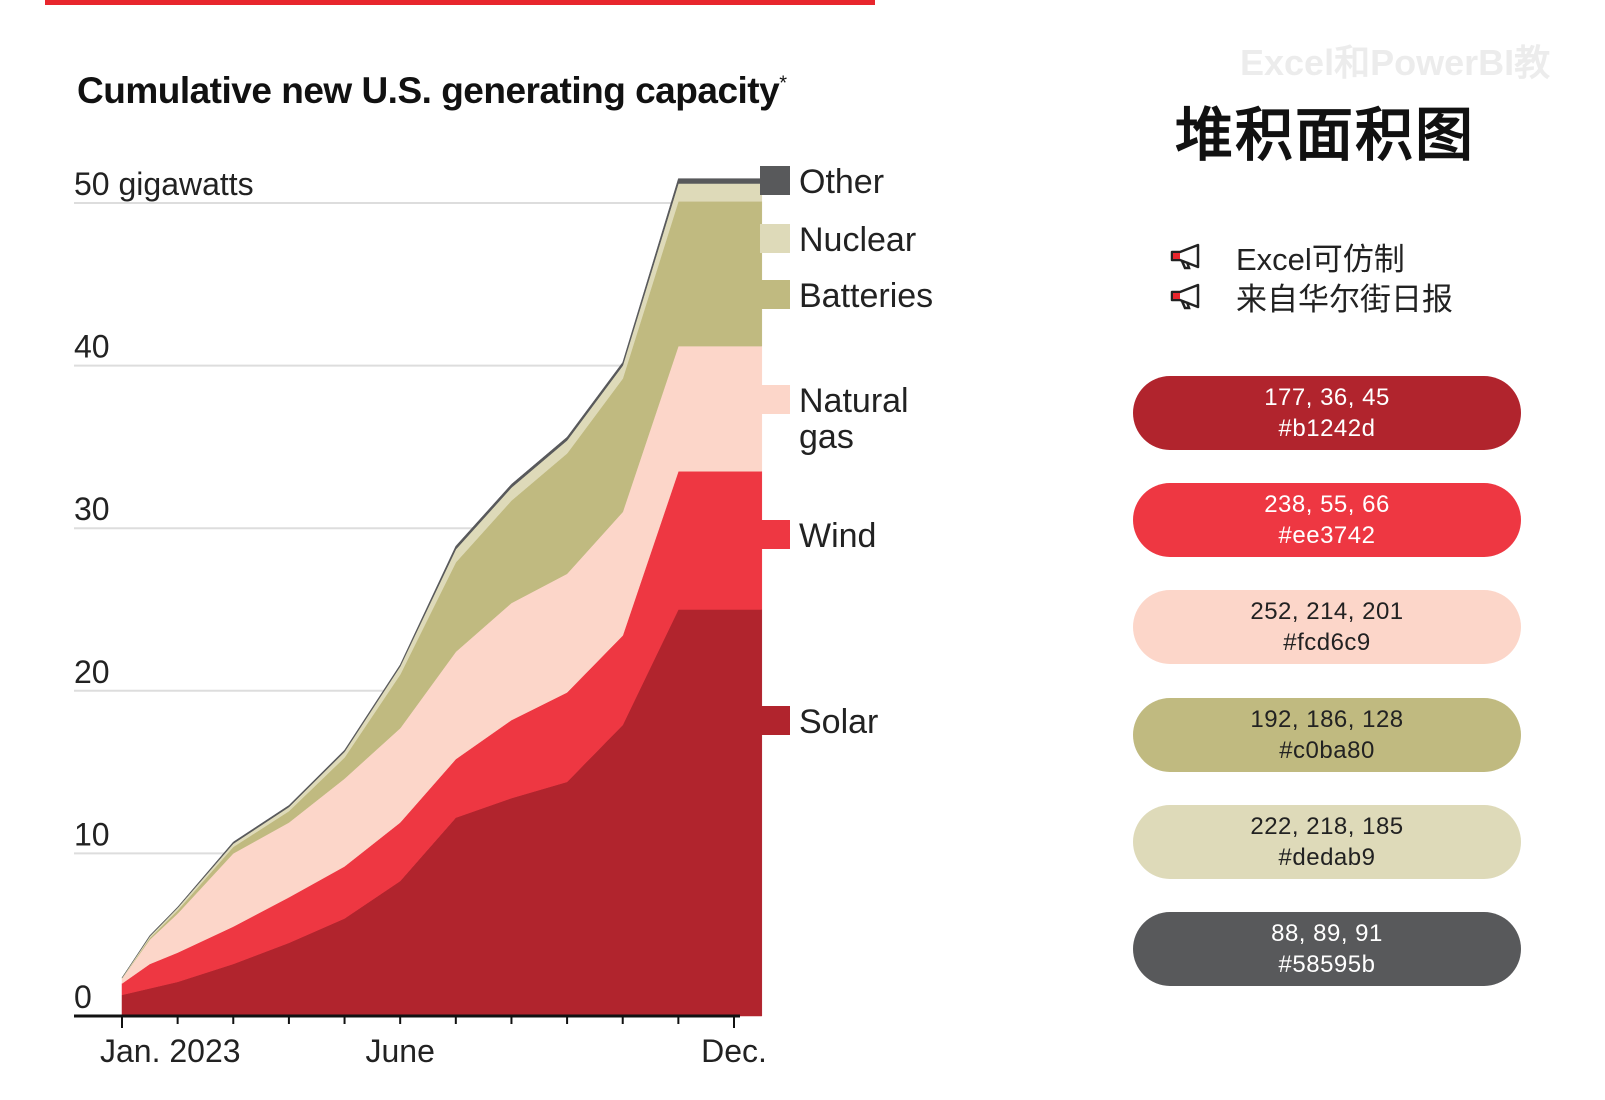  I want to click on swatch-rgb: 252, 214, 201, so click(1327, 611).